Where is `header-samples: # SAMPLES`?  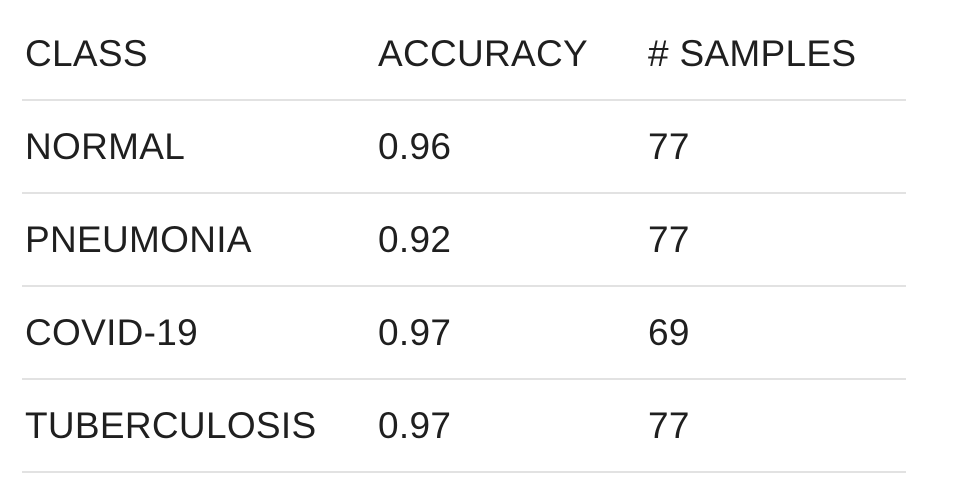 header-samples: # SAMPLES is located at coordinates (752, 53).